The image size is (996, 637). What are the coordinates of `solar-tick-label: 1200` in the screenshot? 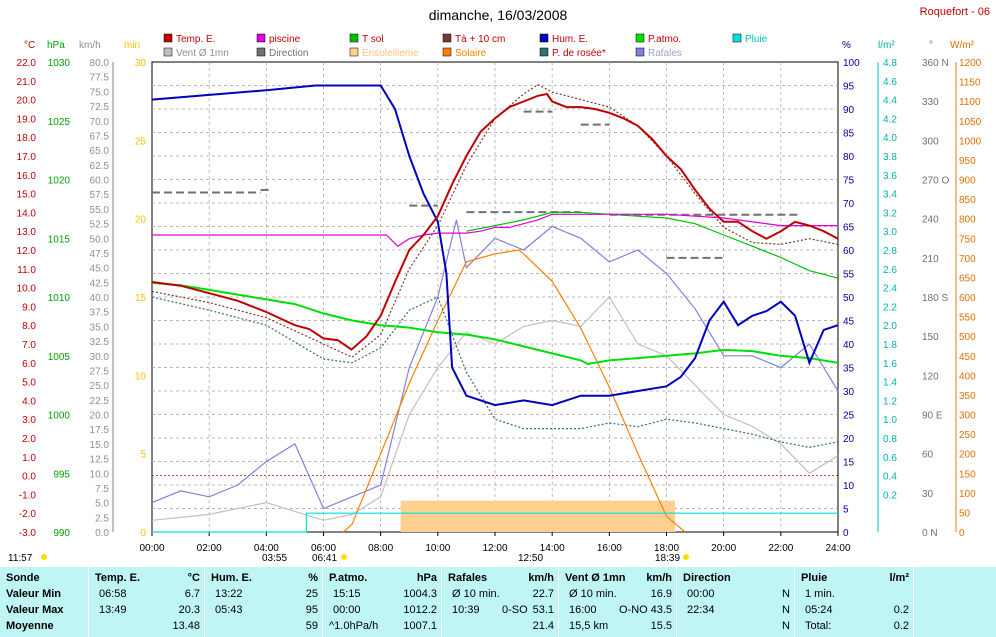 It's located at (970, 63).